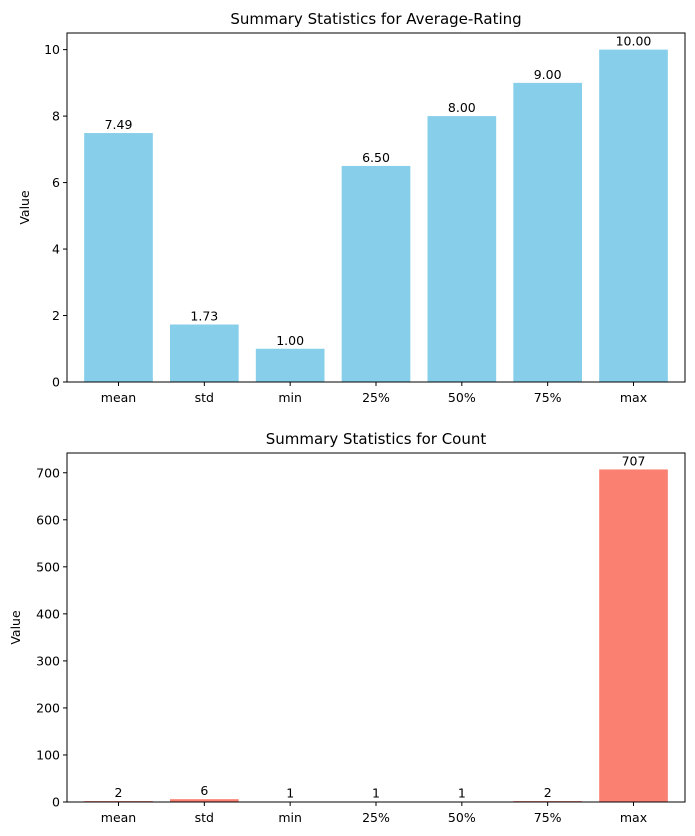 This screenshot has width=695, height=836. What do you see at coordinates (48, 754) in the screenshot?
I see `y-tick-label: 100` at bounding box center [48, 754].